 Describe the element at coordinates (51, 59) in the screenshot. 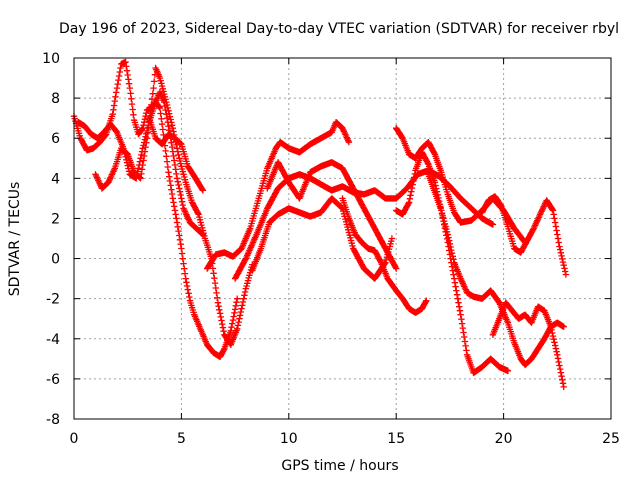

I see `y-tick-label: 10` at that location.